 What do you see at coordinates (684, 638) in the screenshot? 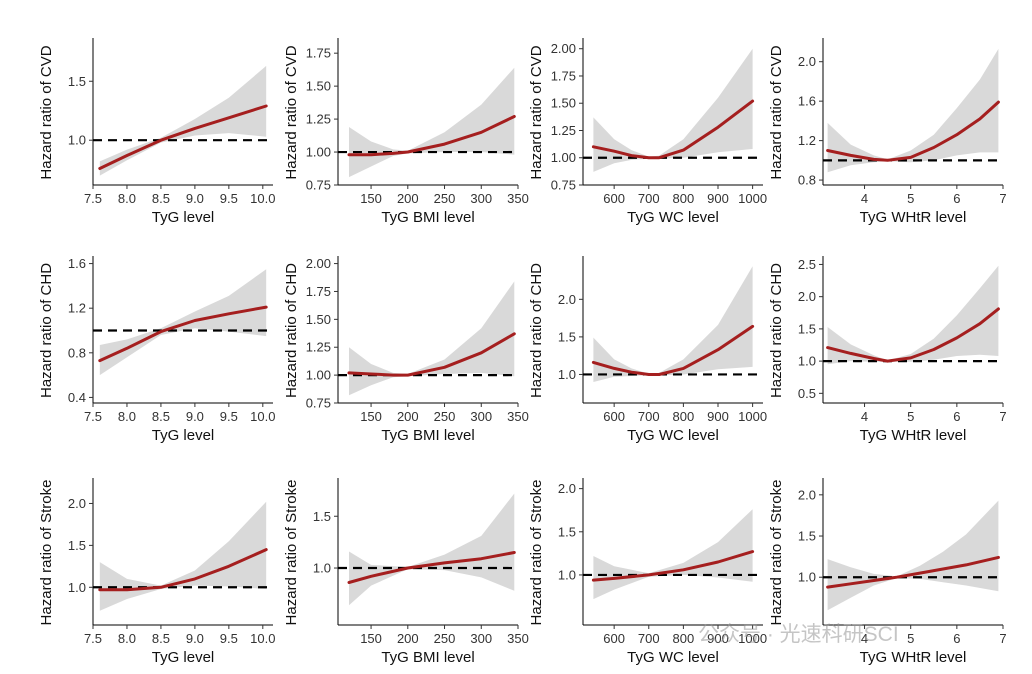
I see `x-tick-label: 800` at bounding box center [684, 638].